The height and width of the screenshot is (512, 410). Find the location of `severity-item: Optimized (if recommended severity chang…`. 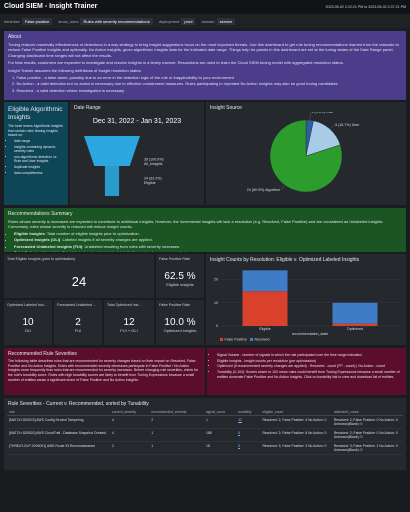

severity-item: Optimized (if recommended severity chang… is located at coordinates (309, 366).